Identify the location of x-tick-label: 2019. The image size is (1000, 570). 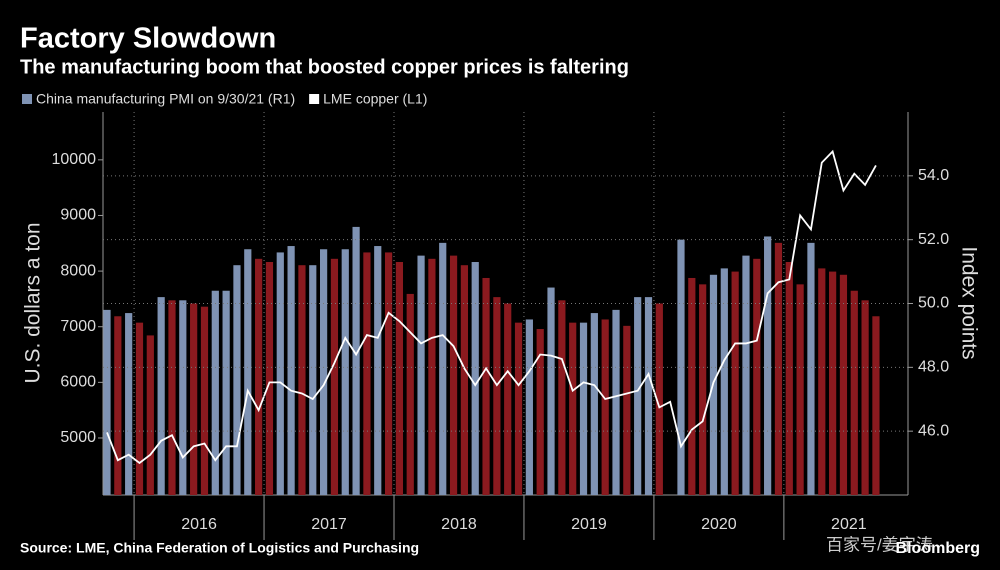
(589, 524).